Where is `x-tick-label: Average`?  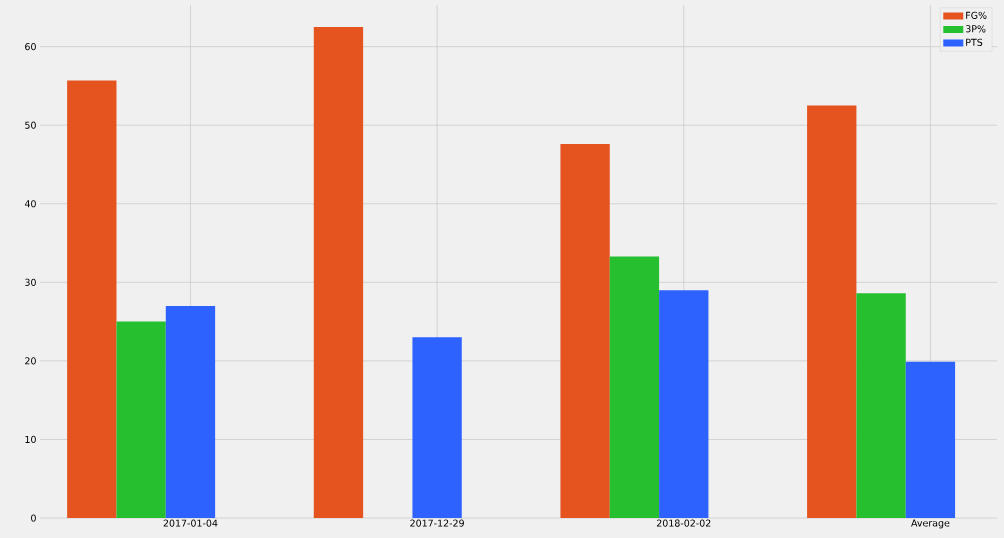
x-tick-label: Average is located at coordinates (930, 524).